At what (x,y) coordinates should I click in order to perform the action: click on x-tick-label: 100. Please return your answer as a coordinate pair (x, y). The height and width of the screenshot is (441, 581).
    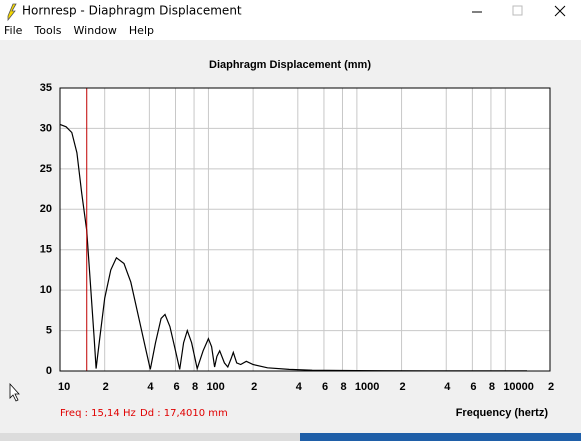
    Looking at the image, I should click on (215, 387).